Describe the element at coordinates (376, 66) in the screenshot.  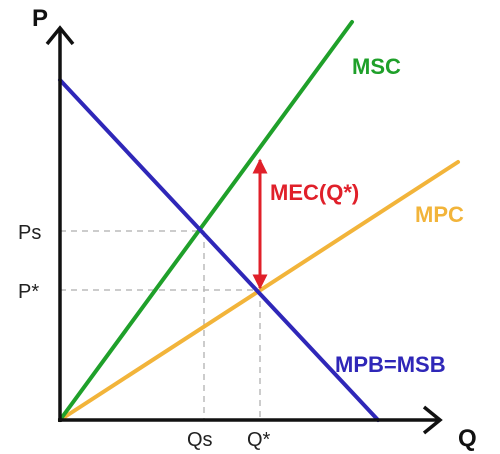
I see `msc-label: MSC` at that location.